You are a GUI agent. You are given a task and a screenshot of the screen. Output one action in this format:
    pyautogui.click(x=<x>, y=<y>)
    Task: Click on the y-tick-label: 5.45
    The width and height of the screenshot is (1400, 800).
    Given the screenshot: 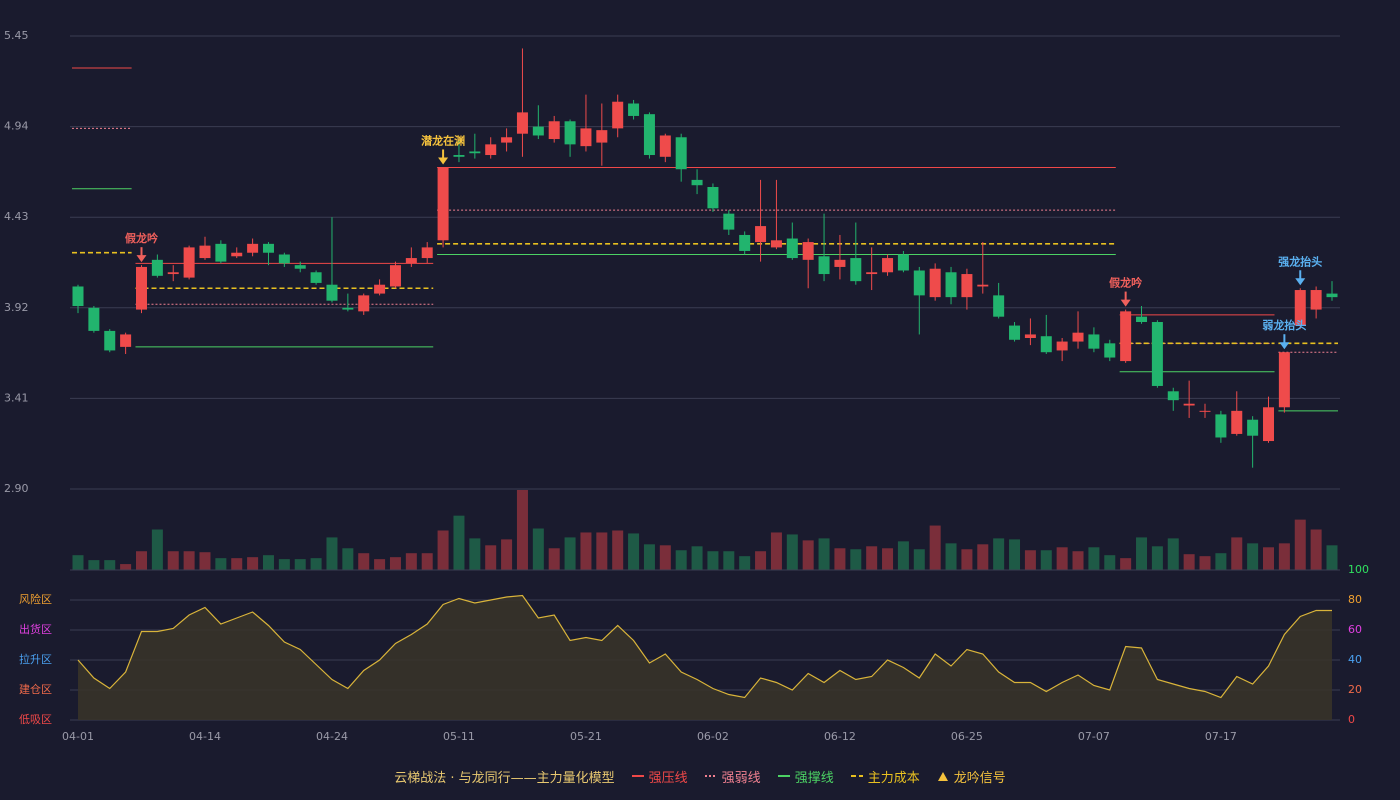 What is the action you would take?
    pyautogui.click(x=16, y=35)
    